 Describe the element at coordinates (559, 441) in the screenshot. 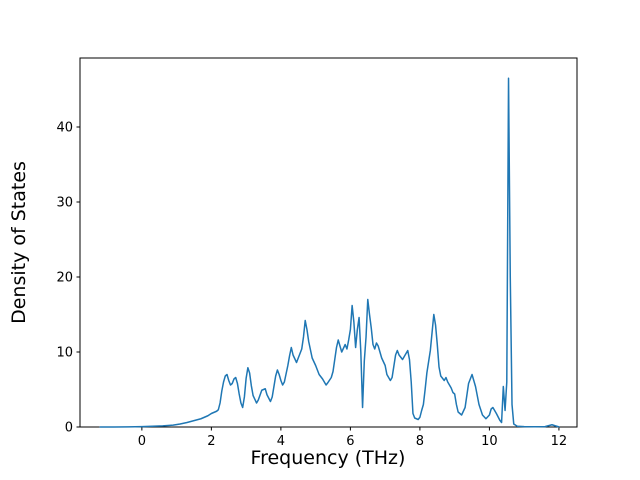

I see `x-tick-label: 12` at that location.